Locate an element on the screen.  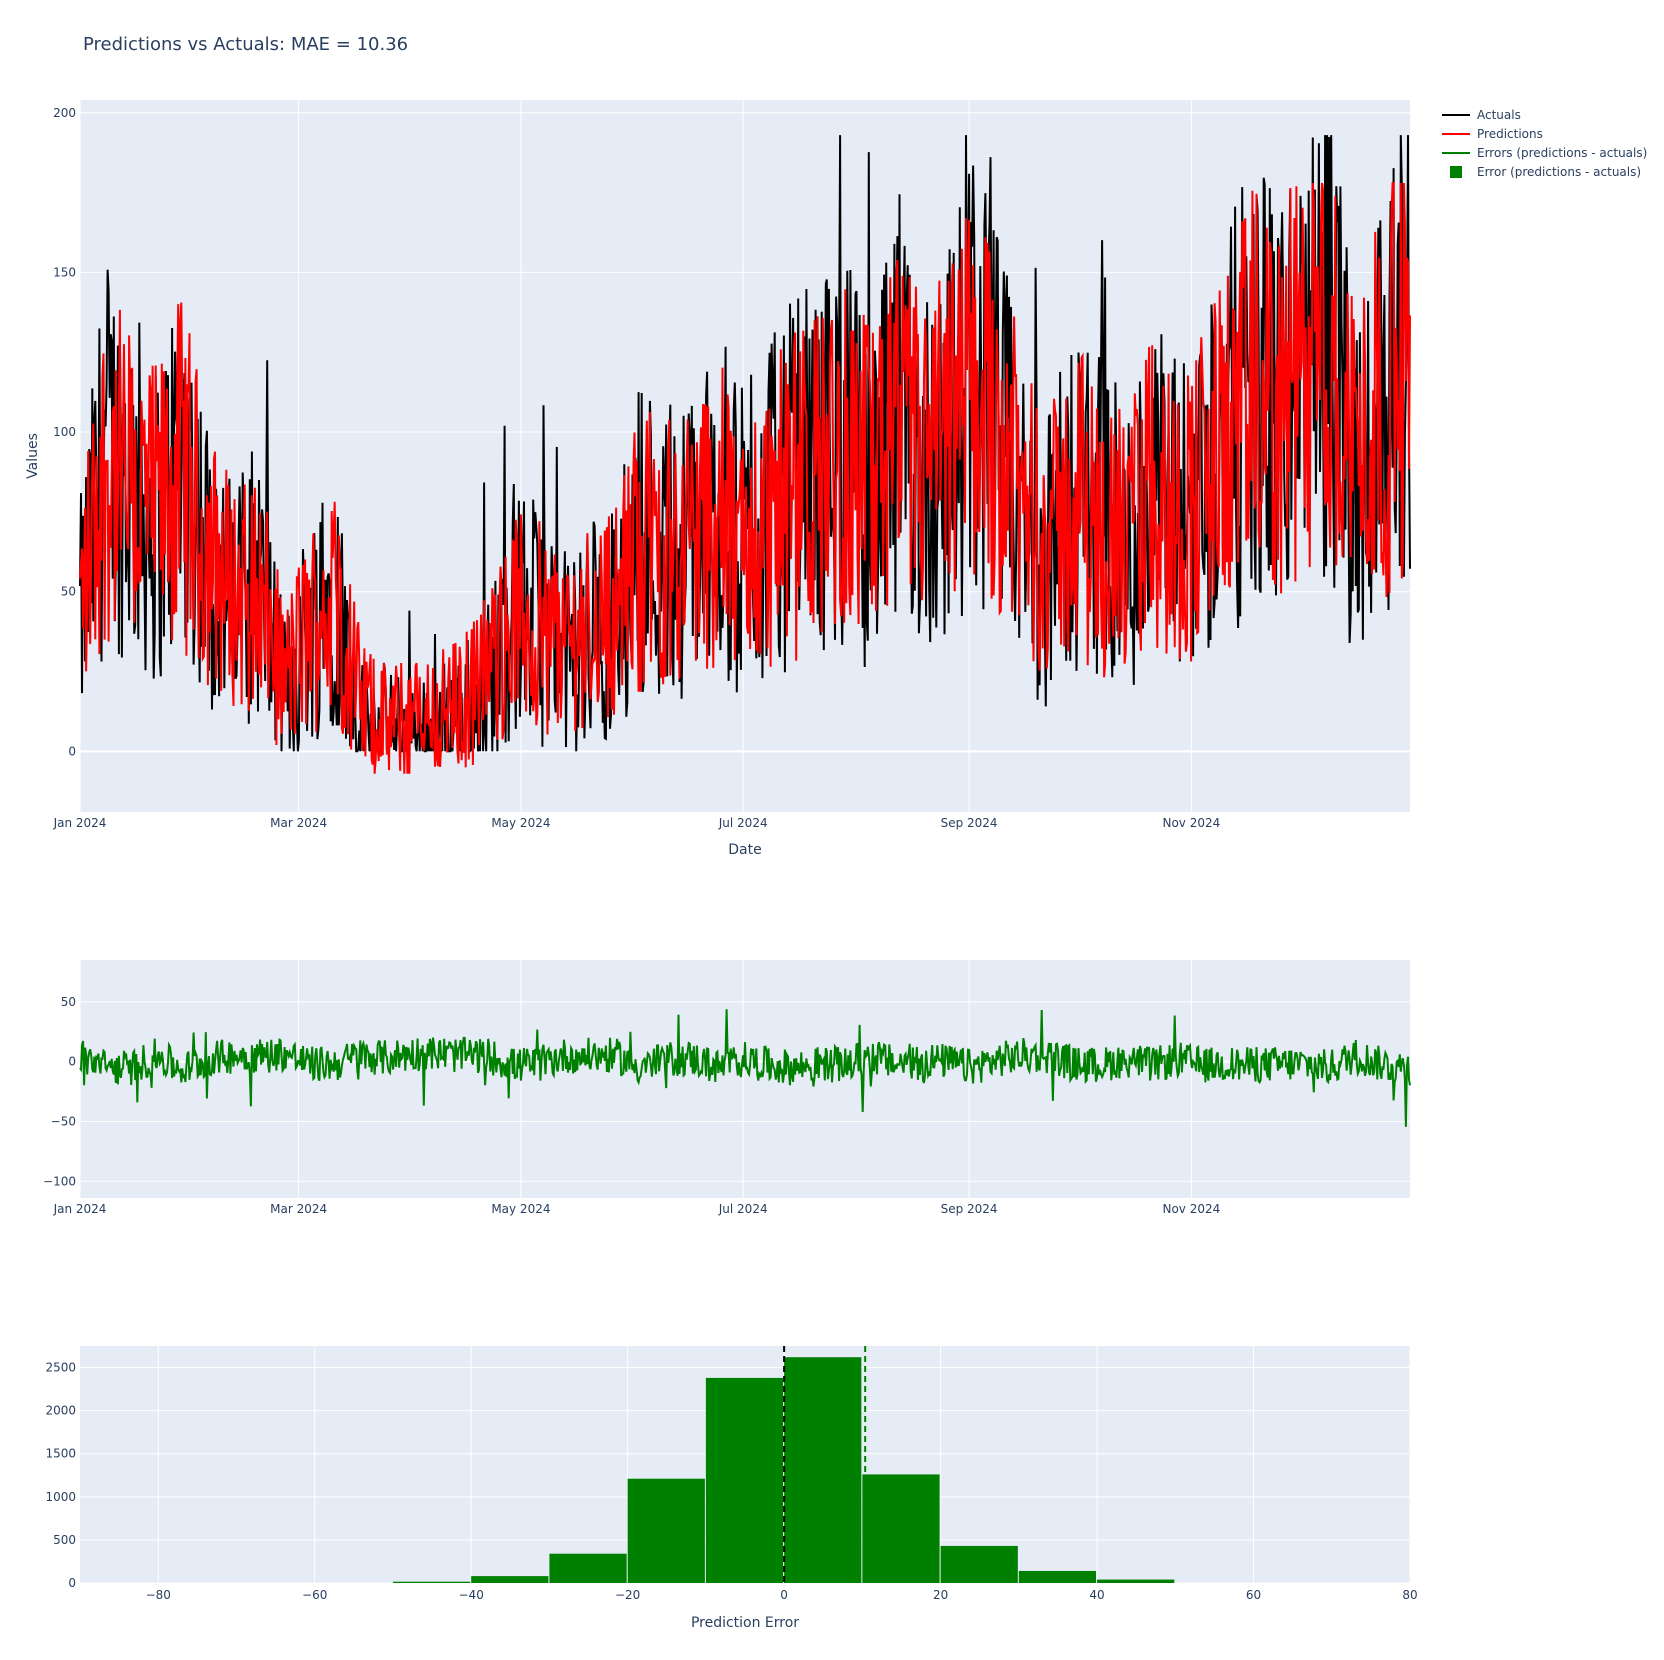
series-middle is located at coordinates (745, 1068).